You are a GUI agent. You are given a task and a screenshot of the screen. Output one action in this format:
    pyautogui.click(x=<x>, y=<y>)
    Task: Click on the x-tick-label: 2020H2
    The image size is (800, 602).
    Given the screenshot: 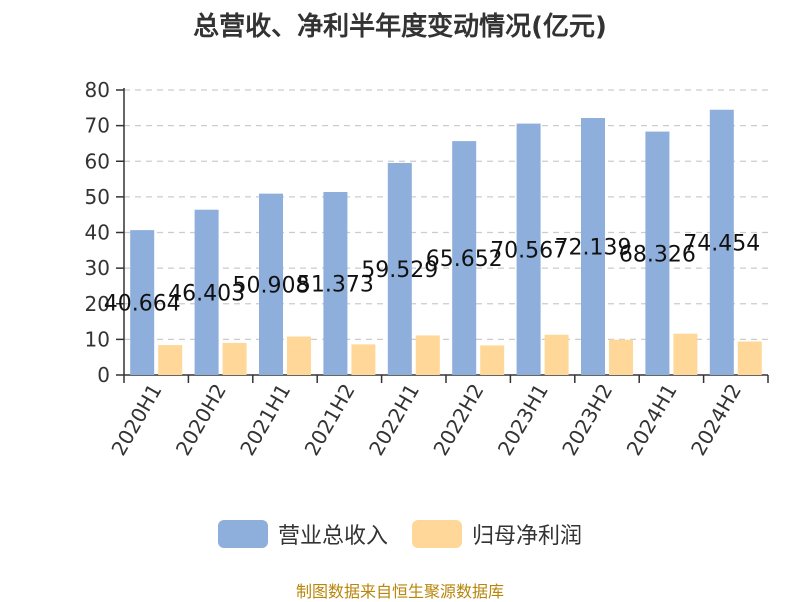 What is the action you would take?
    pyautogui.click(x=201, y=420)
    